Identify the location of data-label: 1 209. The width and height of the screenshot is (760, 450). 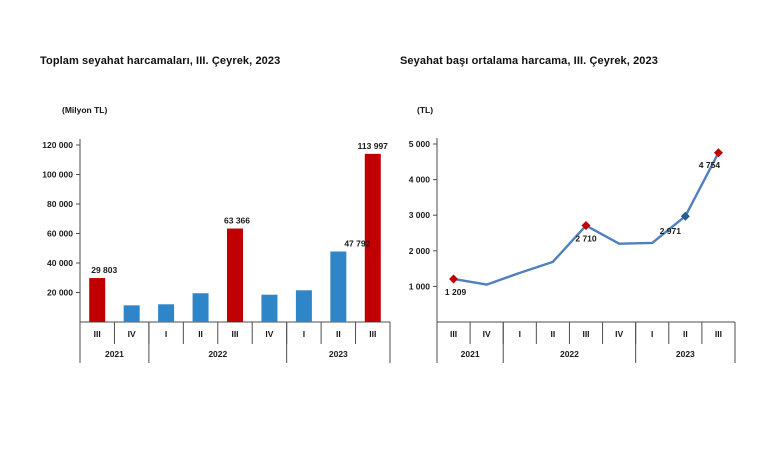
(456, 292).